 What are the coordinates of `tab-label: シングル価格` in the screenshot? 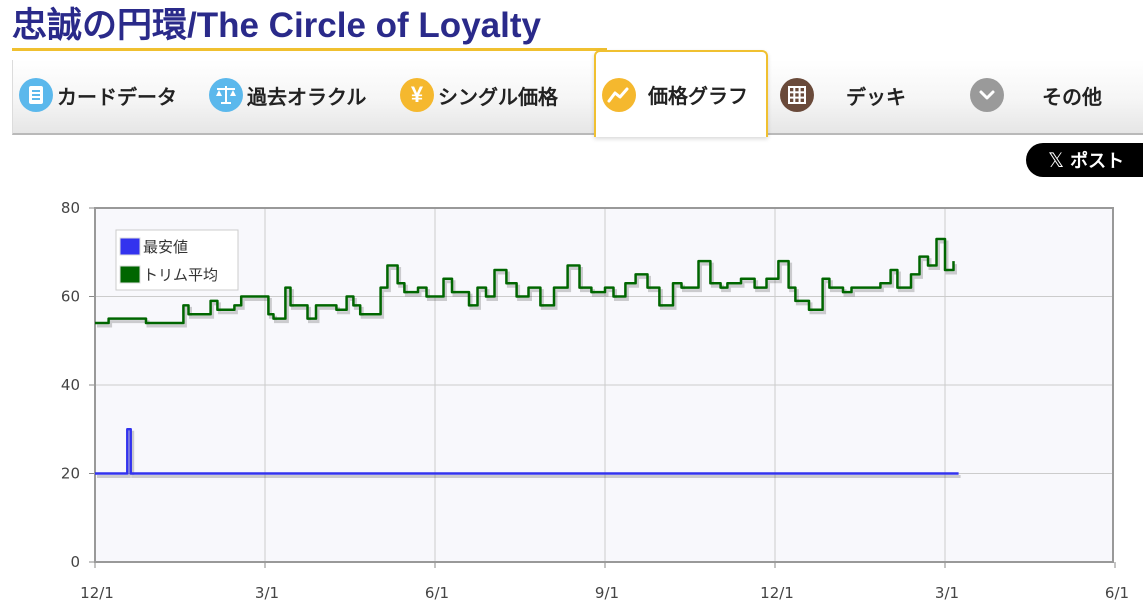 It's located at (498, 97).